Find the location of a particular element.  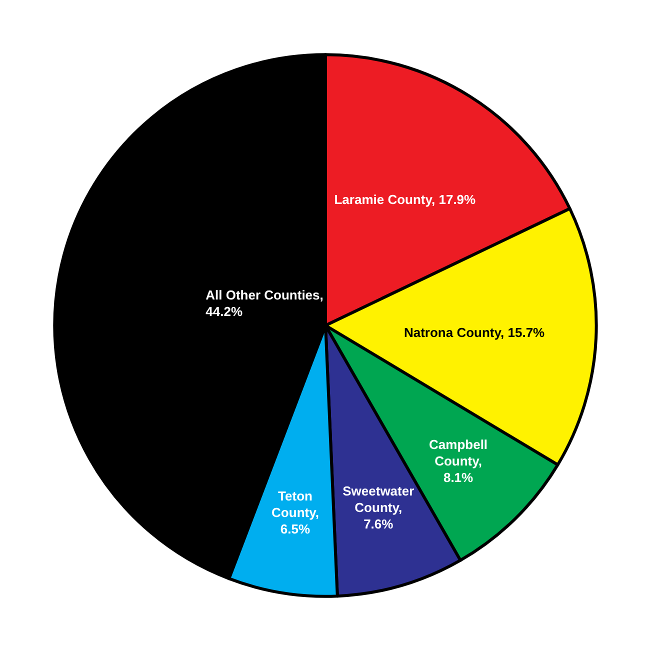

slice-label: Natrona County, 15.7% is located at coordinates (475, 332).